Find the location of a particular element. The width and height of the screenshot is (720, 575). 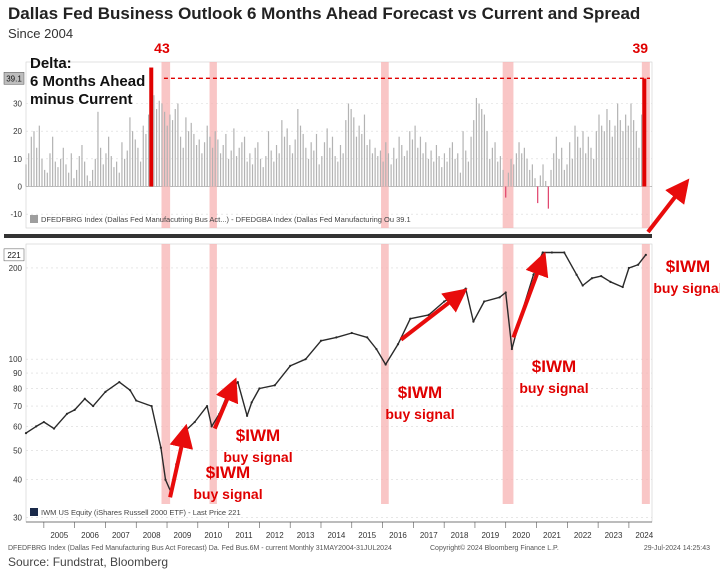

x-tick-label: 2014 is located at coordinates (336, 535).